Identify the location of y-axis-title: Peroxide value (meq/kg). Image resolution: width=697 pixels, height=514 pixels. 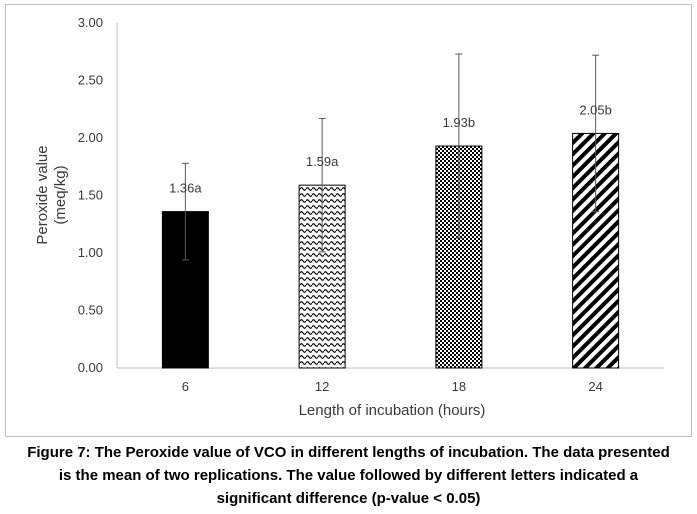
(51, 194).